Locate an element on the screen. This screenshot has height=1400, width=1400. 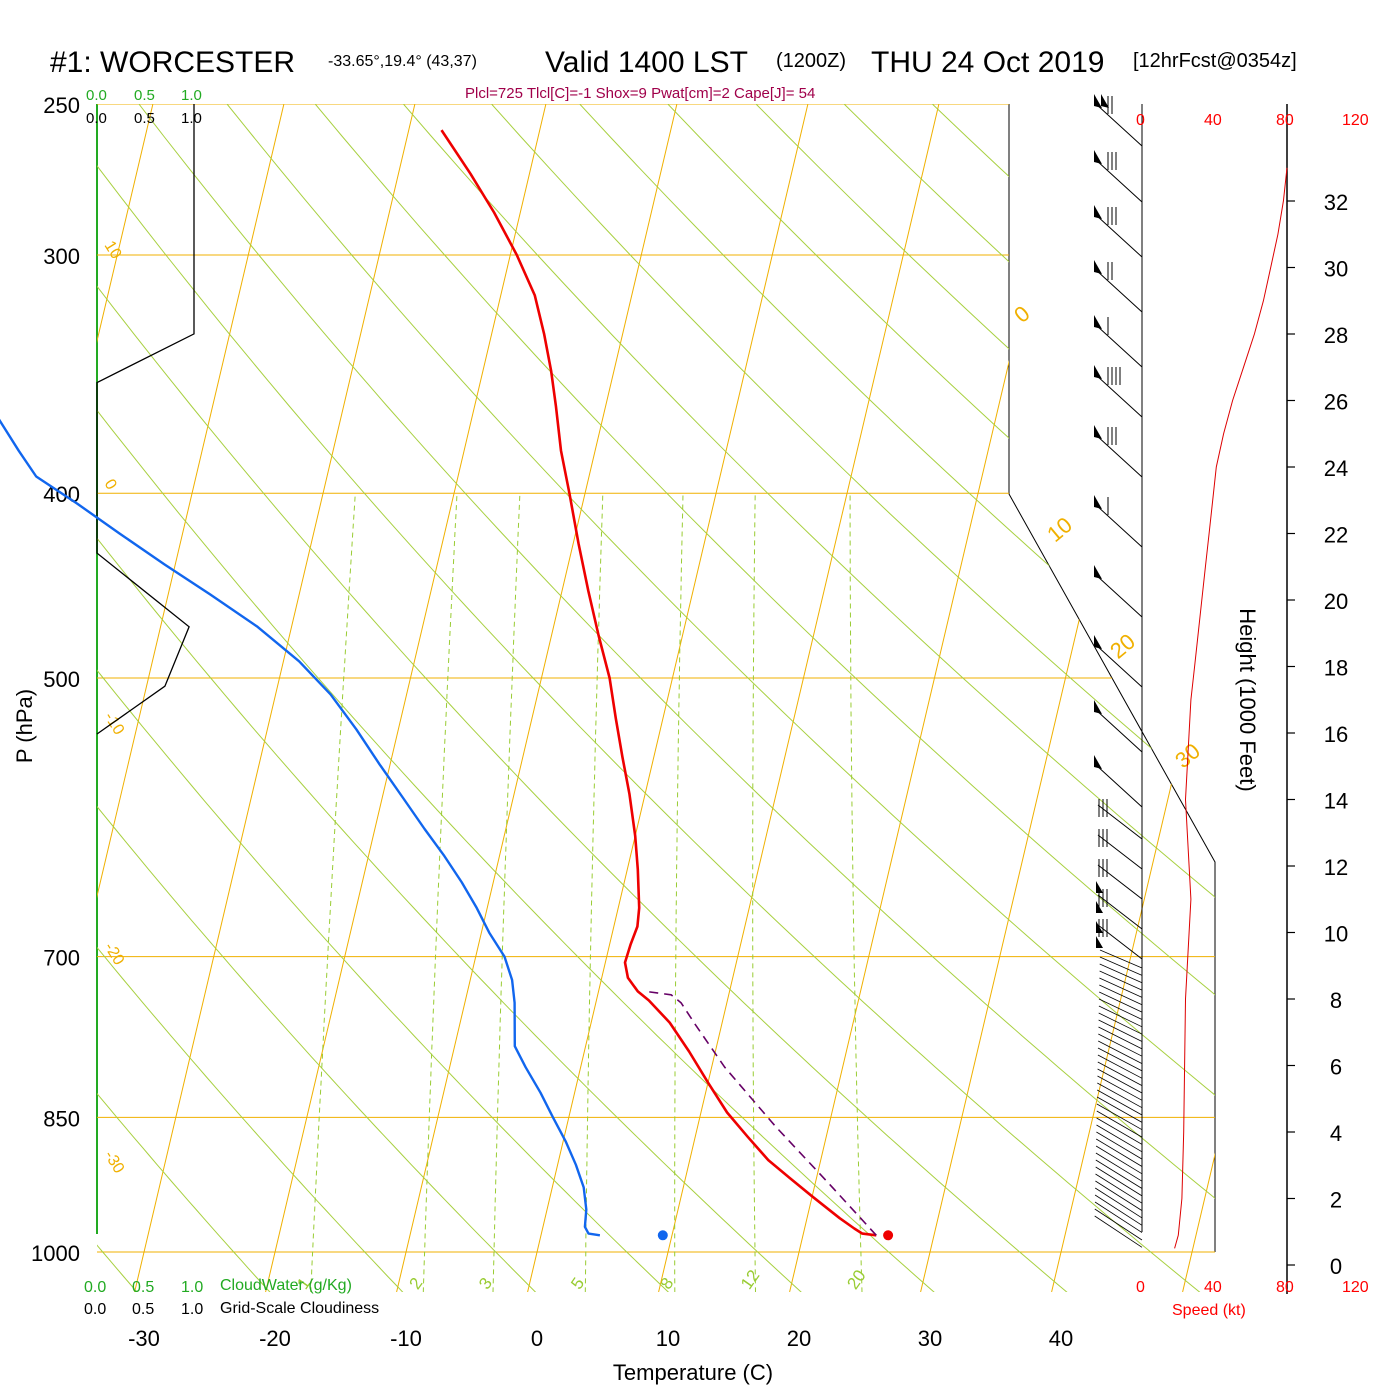
height-tick-4: 4 is located at coordinates (1336, 1133).